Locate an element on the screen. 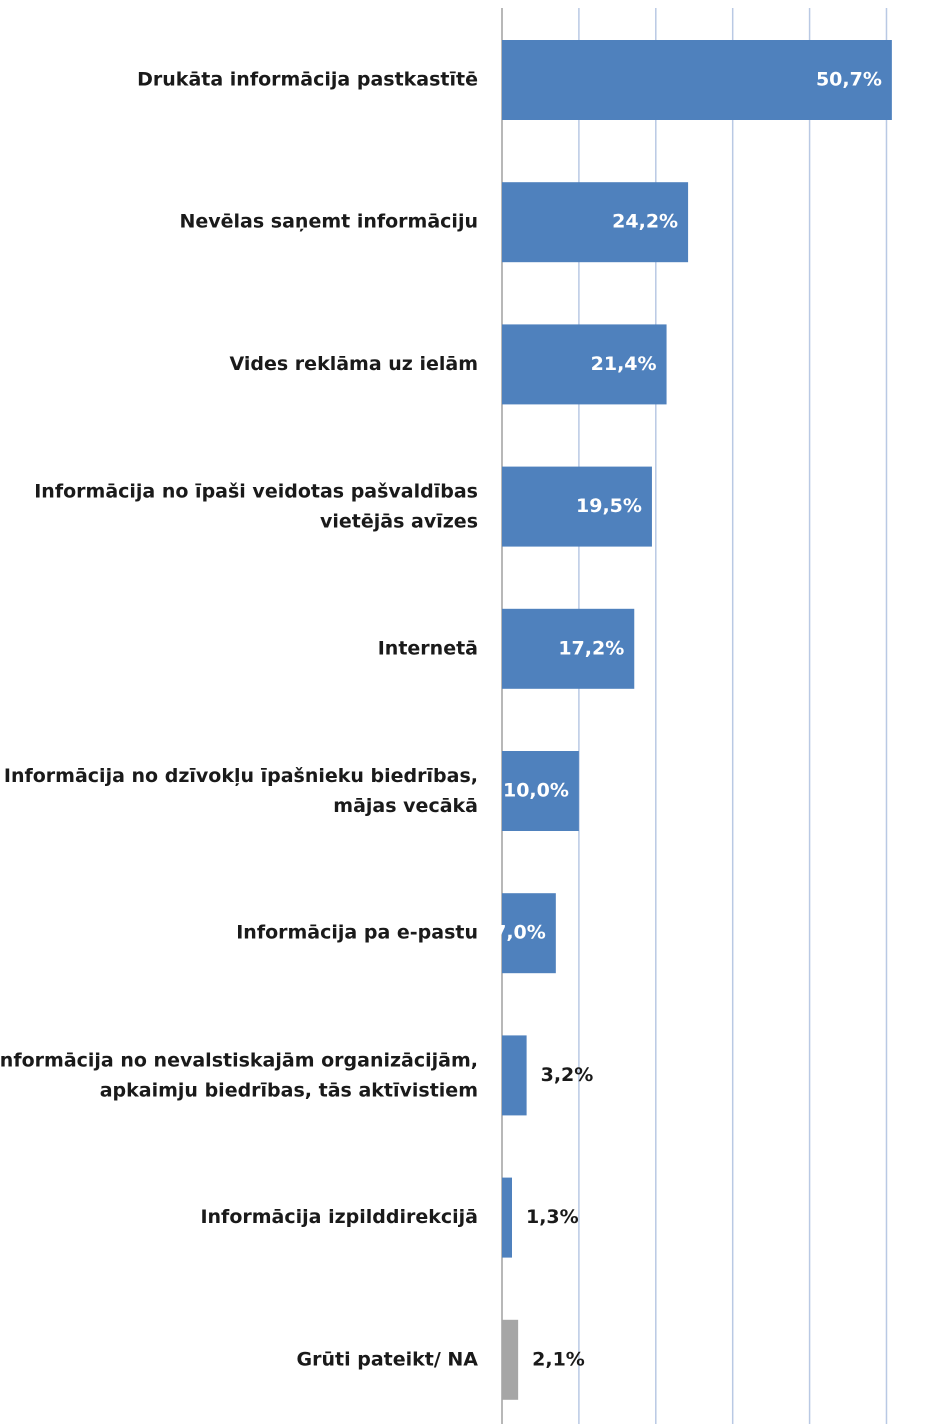 This screenshot has width=948, height=1428. category-label: Drukāta informācija pastkastītē is located at coordinates (307, 80).